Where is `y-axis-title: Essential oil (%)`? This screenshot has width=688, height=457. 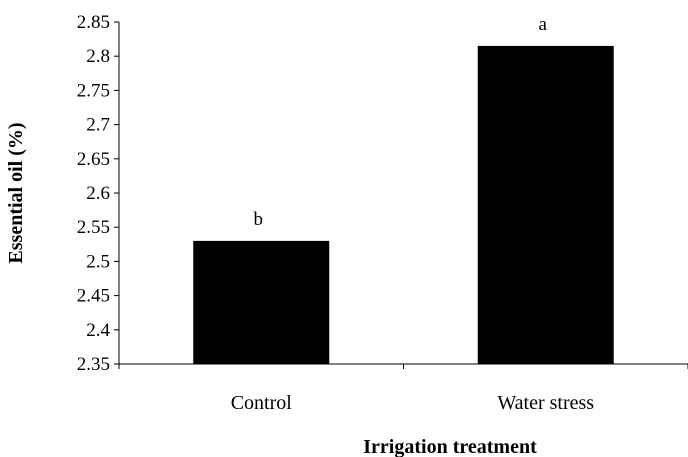
y-axis-title: Essential oil (%) is located at coordinates (16, 192).